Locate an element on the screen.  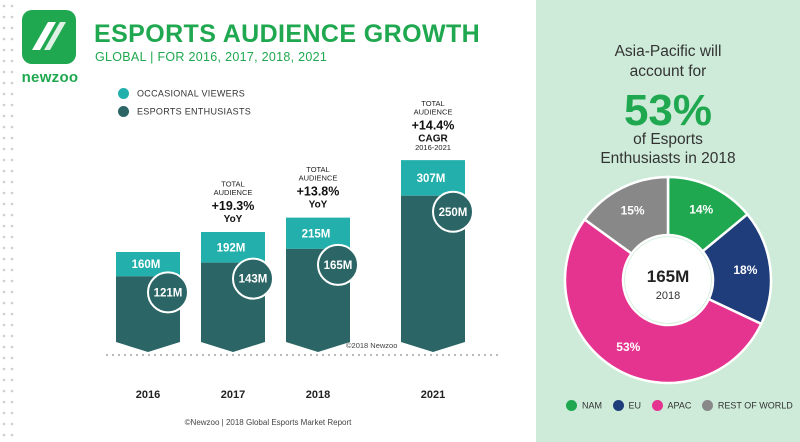
apac-text-line4: Enthusiasts in 2018 is located at coordinates (668, 158).